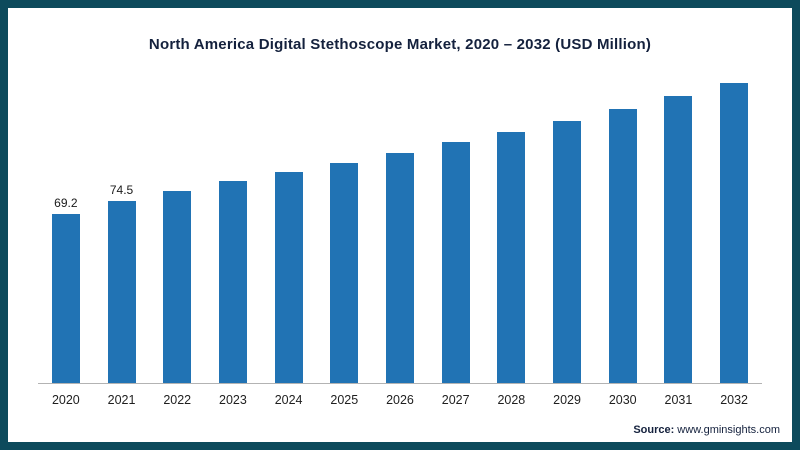 The width and height of the screenshot is (800, 450). What do you see at coordinates (567, 400) in the screenshot?
I see `x-axis-tick-label: 2029` at bounding box center [567, 400].